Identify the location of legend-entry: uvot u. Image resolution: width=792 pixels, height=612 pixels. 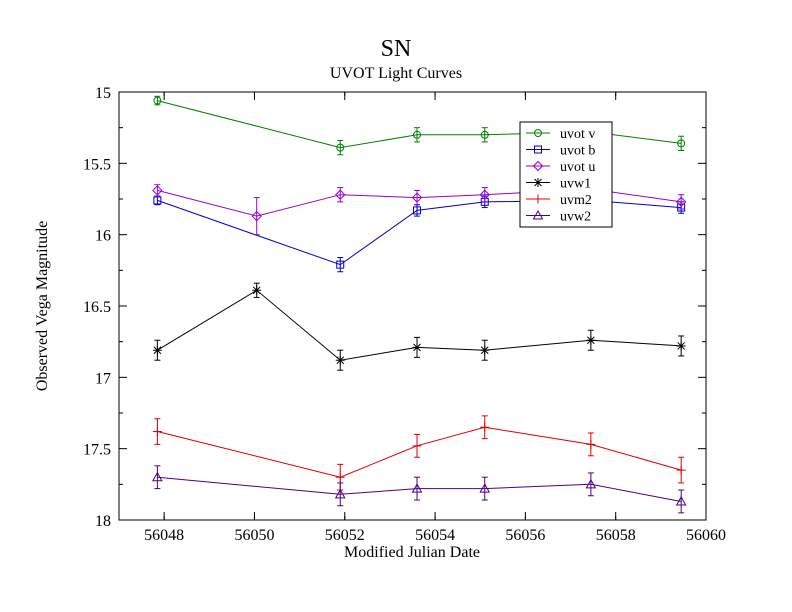
(560, 167).